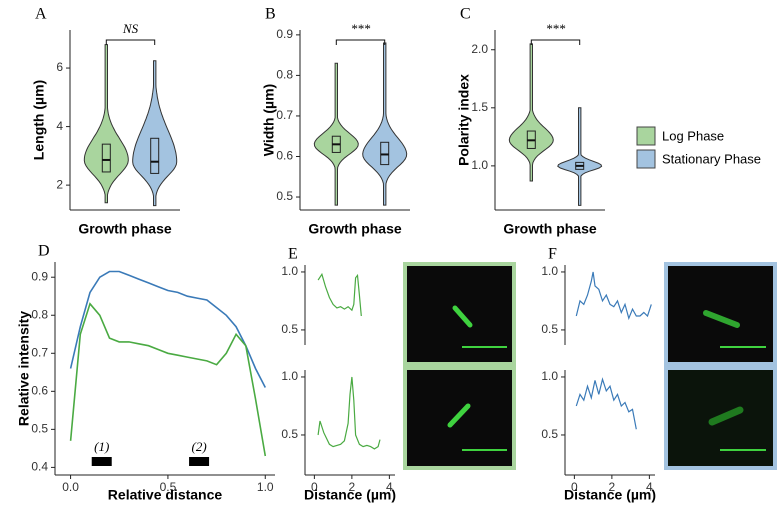  I want to click on y-tick-label: 0.4, so click(39, 467).